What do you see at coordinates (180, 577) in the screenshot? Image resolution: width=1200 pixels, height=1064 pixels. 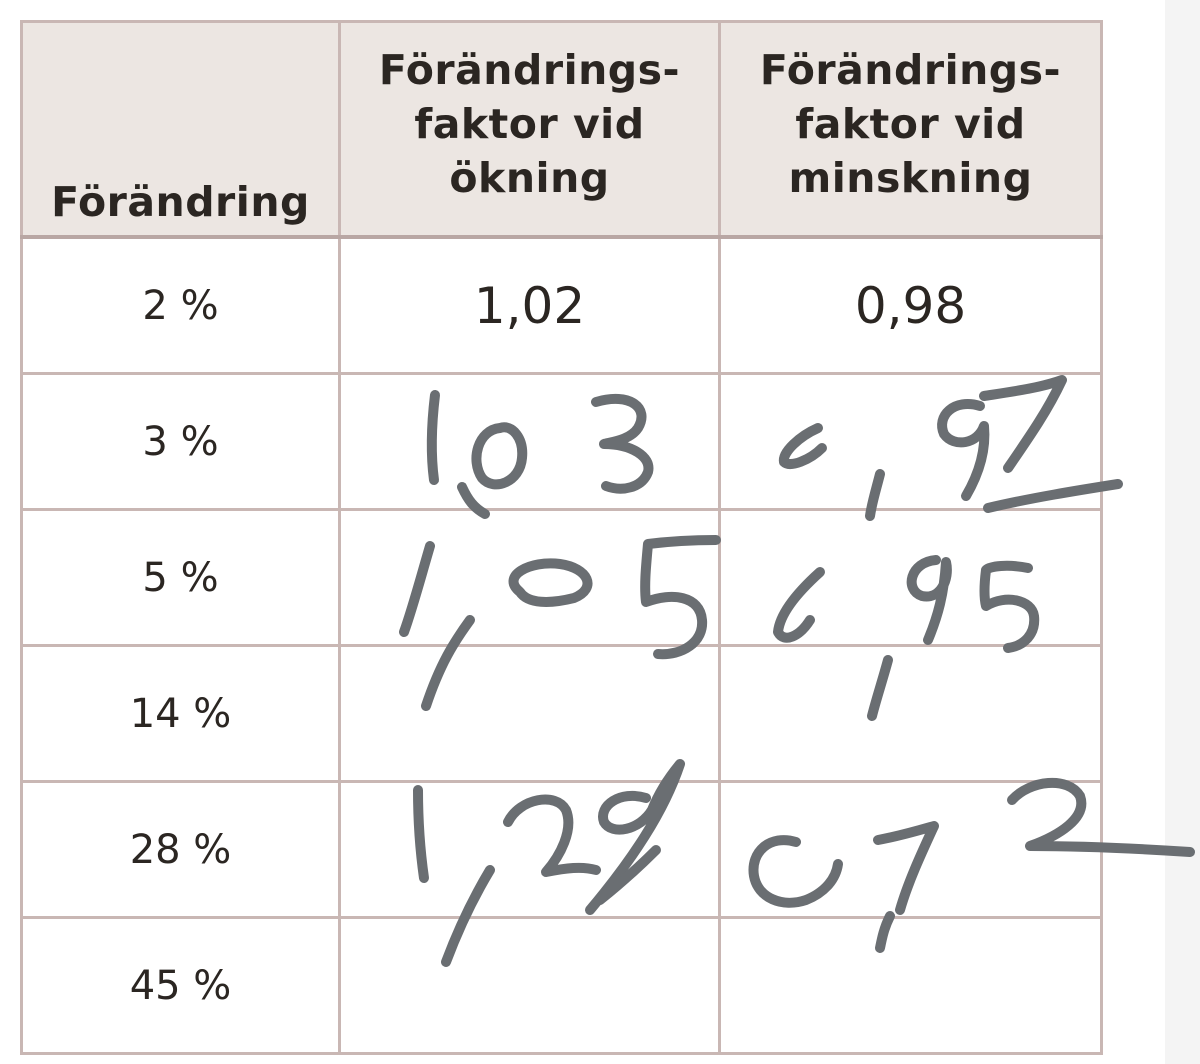 I see `change-cell: 5 %` at bounding box center [180, 577].